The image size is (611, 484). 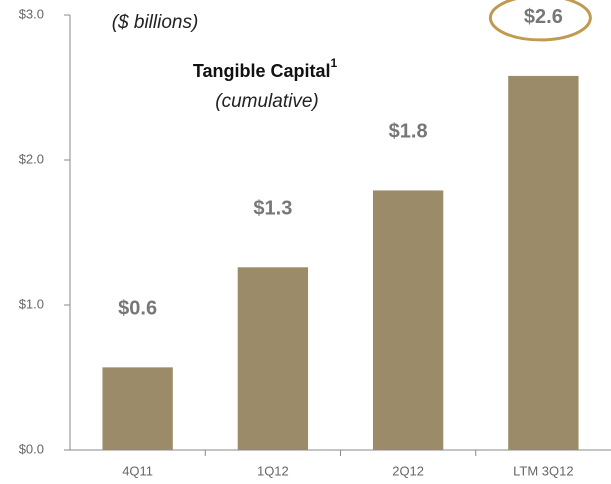 I want to click on x-tick-label: 4Q11, so click(x=137, y=470).